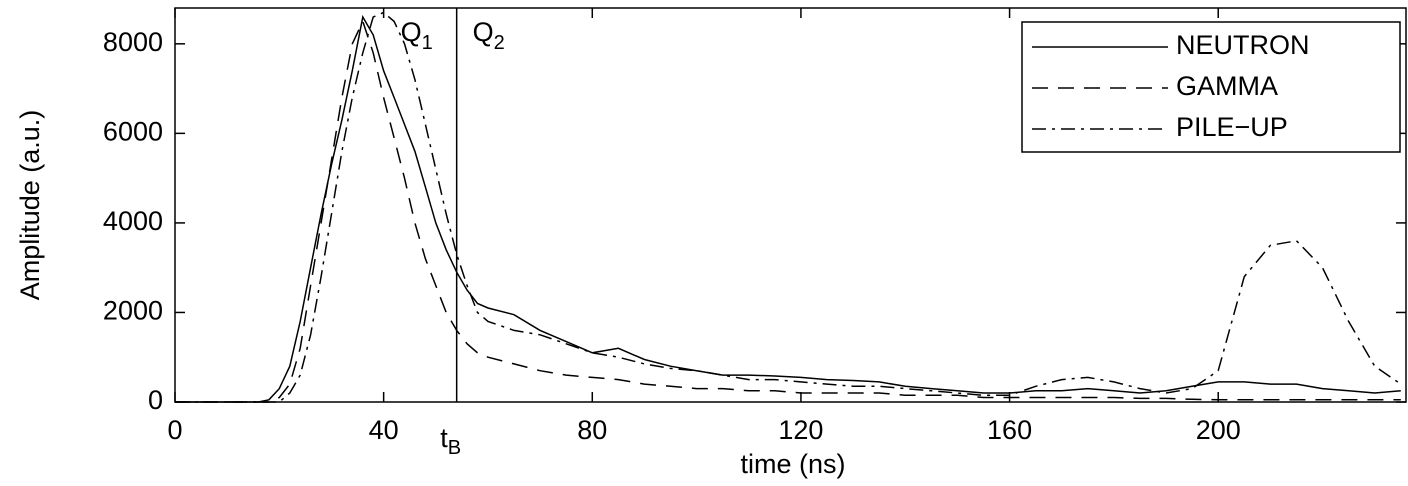 The height and width of the screenshot is (486, 1408). What do you see at coordinates (444, 438) in the screenshot?
I see `marker-label-main: t` at bounding box center [444, 438].